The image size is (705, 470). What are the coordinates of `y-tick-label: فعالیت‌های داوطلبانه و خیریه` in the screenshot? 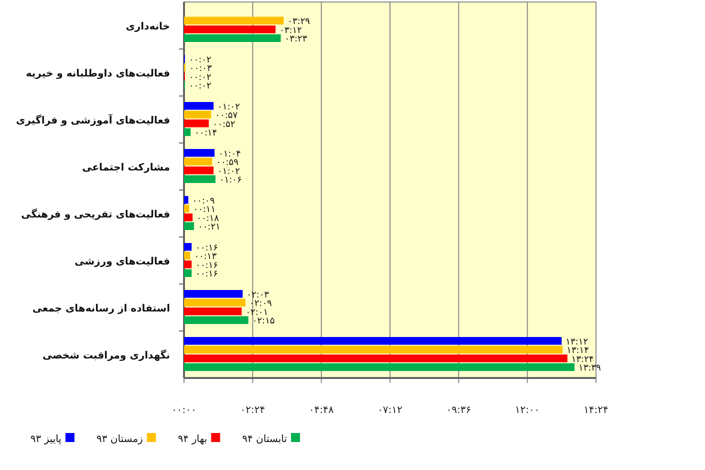 It's located at (98, 74).